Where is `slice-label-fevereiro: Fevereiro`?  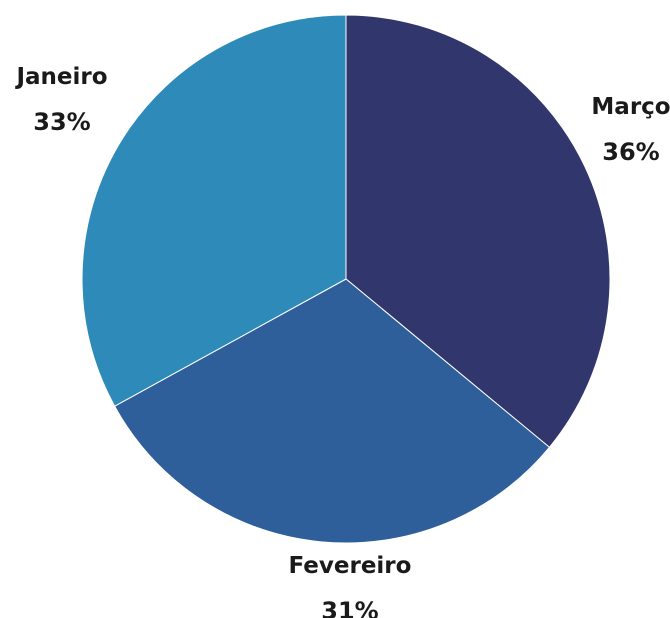
slice-label-fevereiro: Fevereiro is located at coordinates (350, 566).